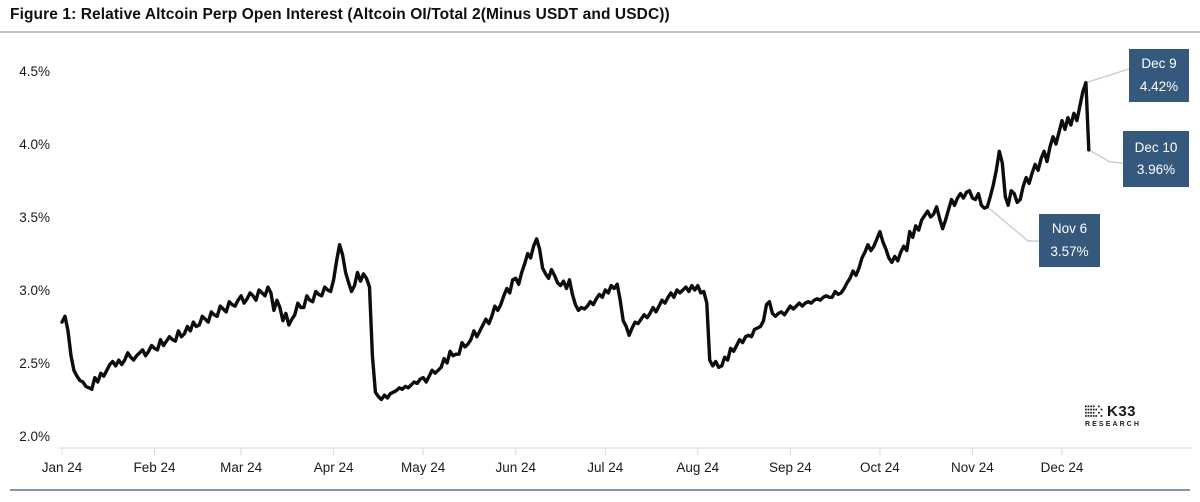 The image size is (1200, 502). Describe the element at coordinates (34, 436) in the screenshot. I see `svg-text: 2.0%` at that location.